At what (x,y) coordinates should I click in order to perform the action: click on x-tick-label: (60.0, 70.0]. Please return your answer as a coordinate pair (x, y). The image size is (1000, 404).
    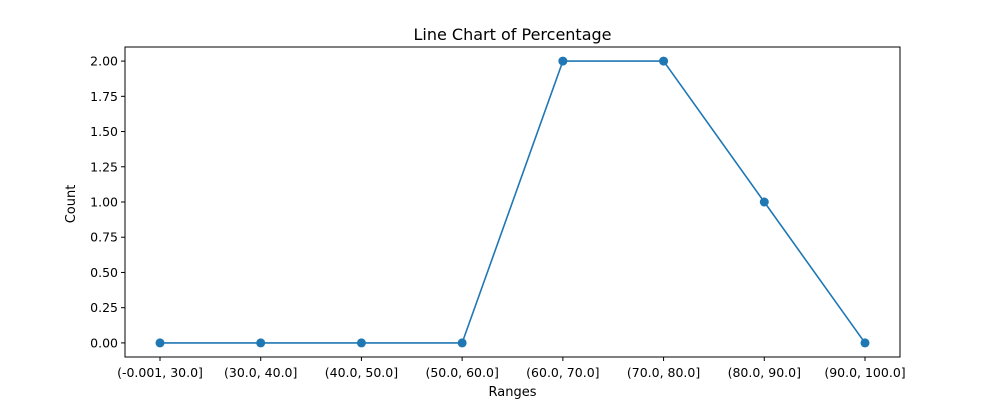
    Looking at the image, I should click on (562, 372).